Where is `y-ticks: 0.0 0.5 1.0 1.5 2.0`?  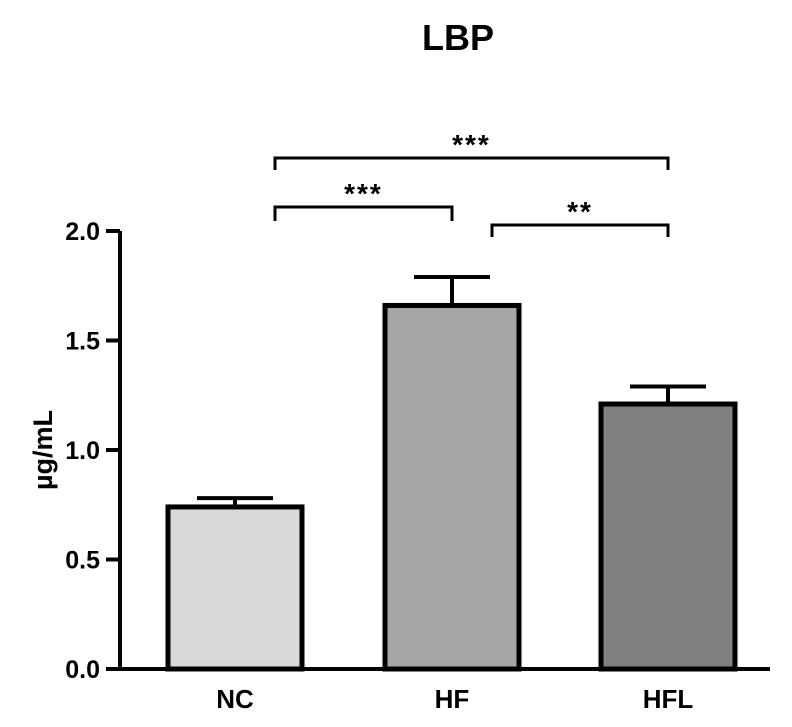
y-ticks: 0.0 0.5 1.0 1.5 2.0 is located at coordinates (92, 451).